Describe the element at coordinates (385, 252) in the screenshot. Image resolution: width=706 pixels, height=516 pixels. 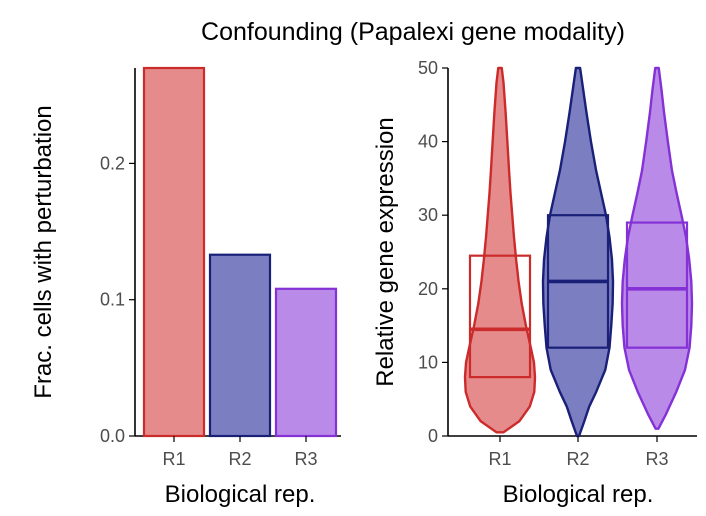
I see `violin-y-axis-title: Relative gene expression` at that location.